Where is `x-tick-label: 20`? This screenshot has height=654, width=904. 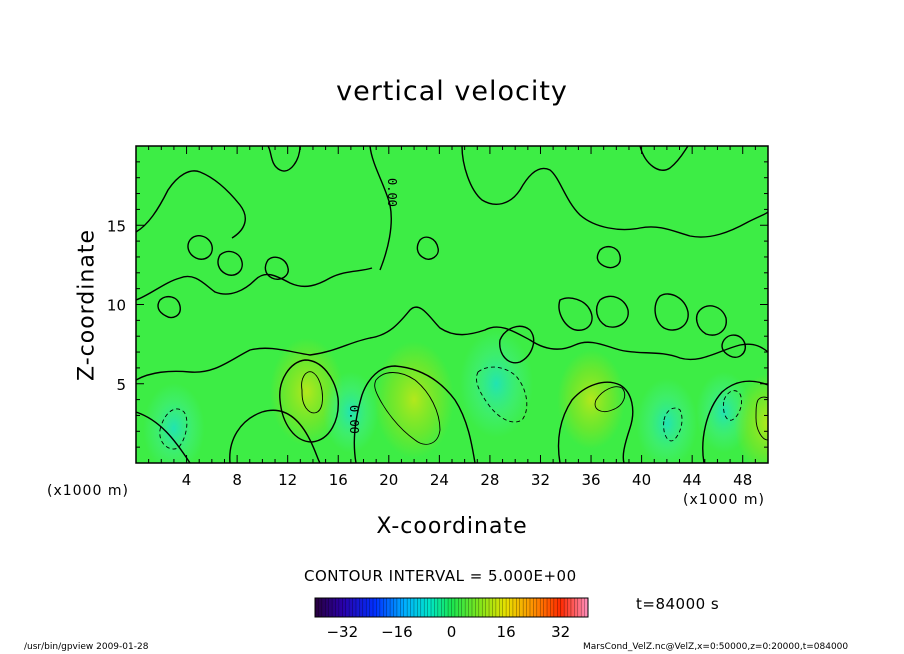 x-tick-label: 20 is located at coordinates (388, 480).